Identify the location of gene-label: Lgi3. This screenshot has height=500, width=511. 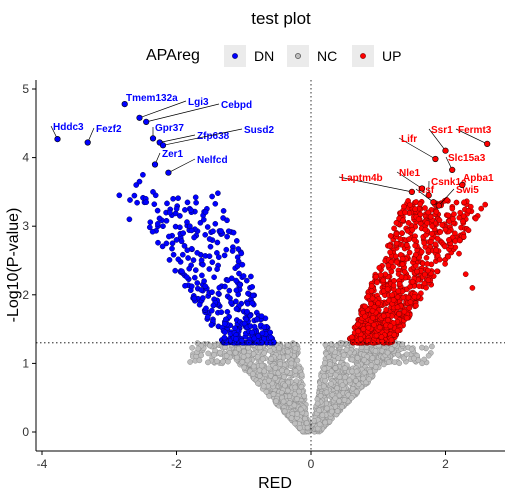
(198, 102).